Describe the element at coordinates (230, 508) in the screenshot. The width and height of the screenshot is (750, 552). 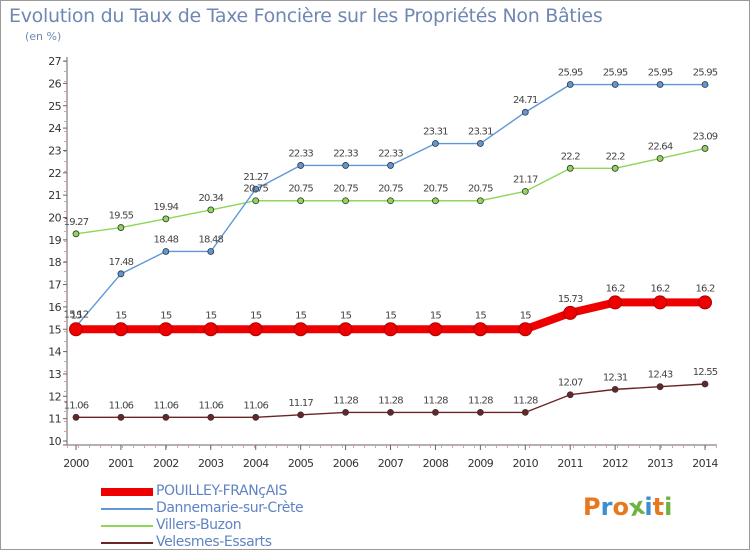
I see `legend-label: Dannemarie-sur-Crète` at that location.